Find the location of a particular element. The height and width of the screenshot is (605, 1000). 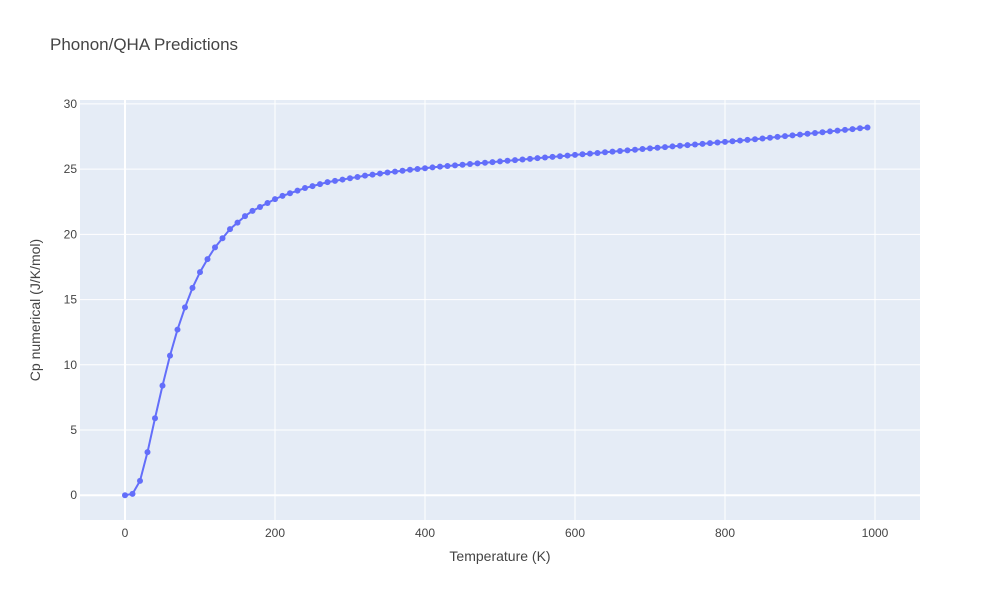

y-axis-label: Cp numerical (J/K/mol) is located at coordinates (35, 310).